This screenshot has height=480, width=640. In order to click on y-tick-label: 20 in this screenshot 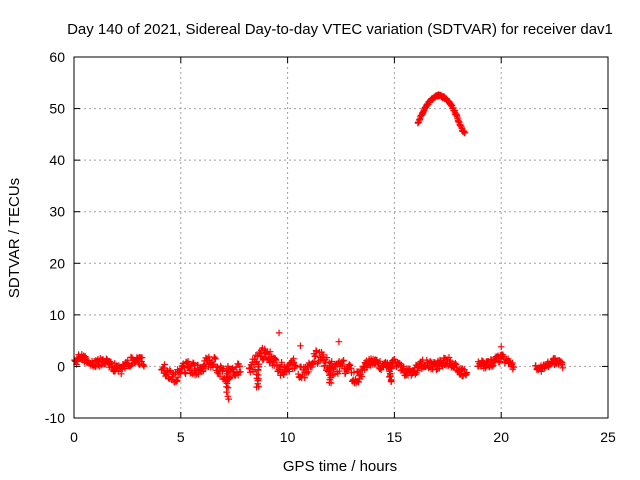, I will do `click(57, 263)`.